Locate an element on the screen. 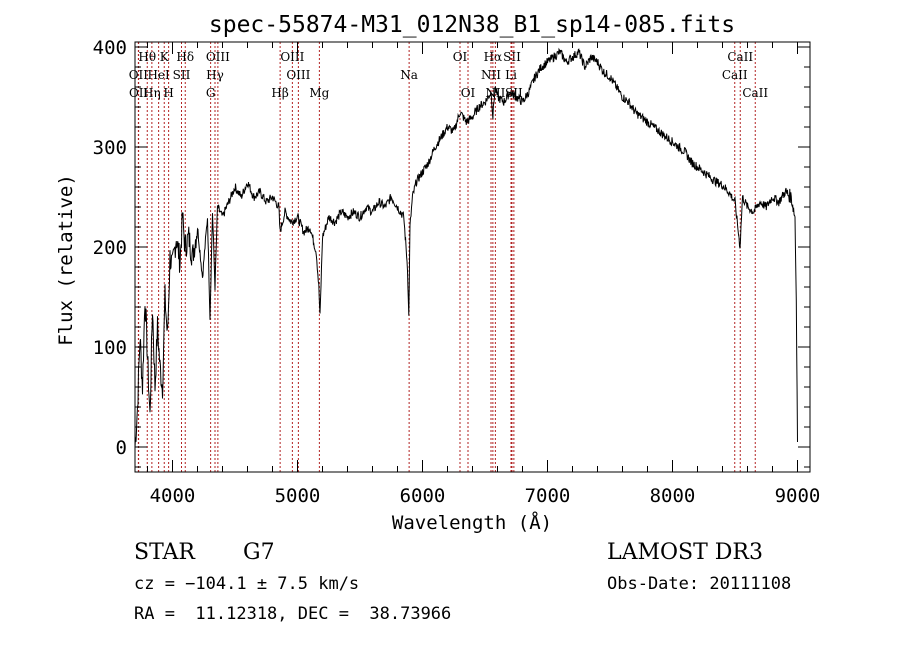 The image size is (900, 649). line-marker-label-11: SII is located at coordinates (182, 75).